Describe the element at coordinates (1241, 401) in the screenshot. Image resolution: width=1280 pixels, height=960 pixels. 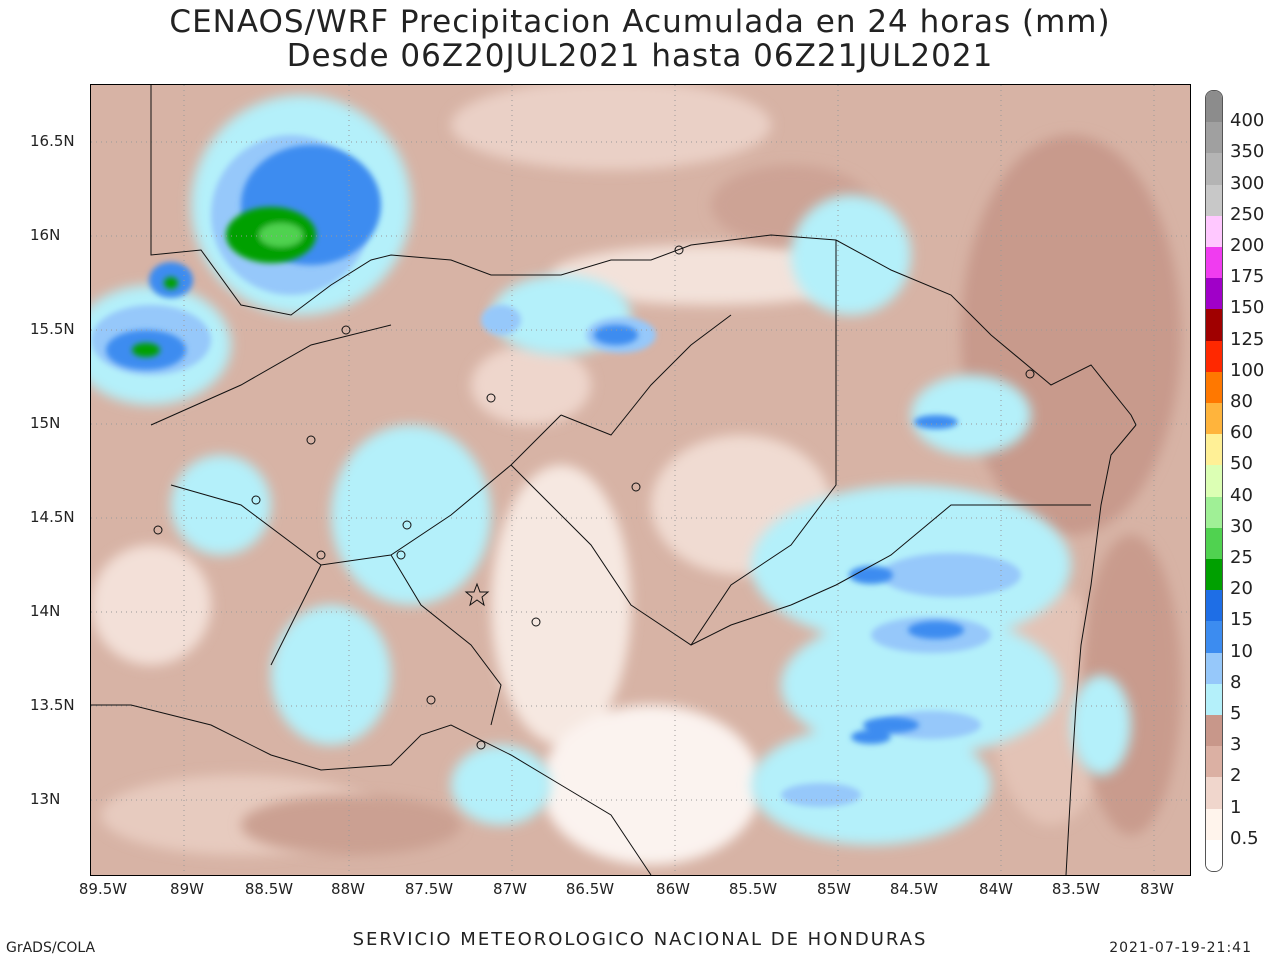
I see `colorbar-level-label: 80` at that location.